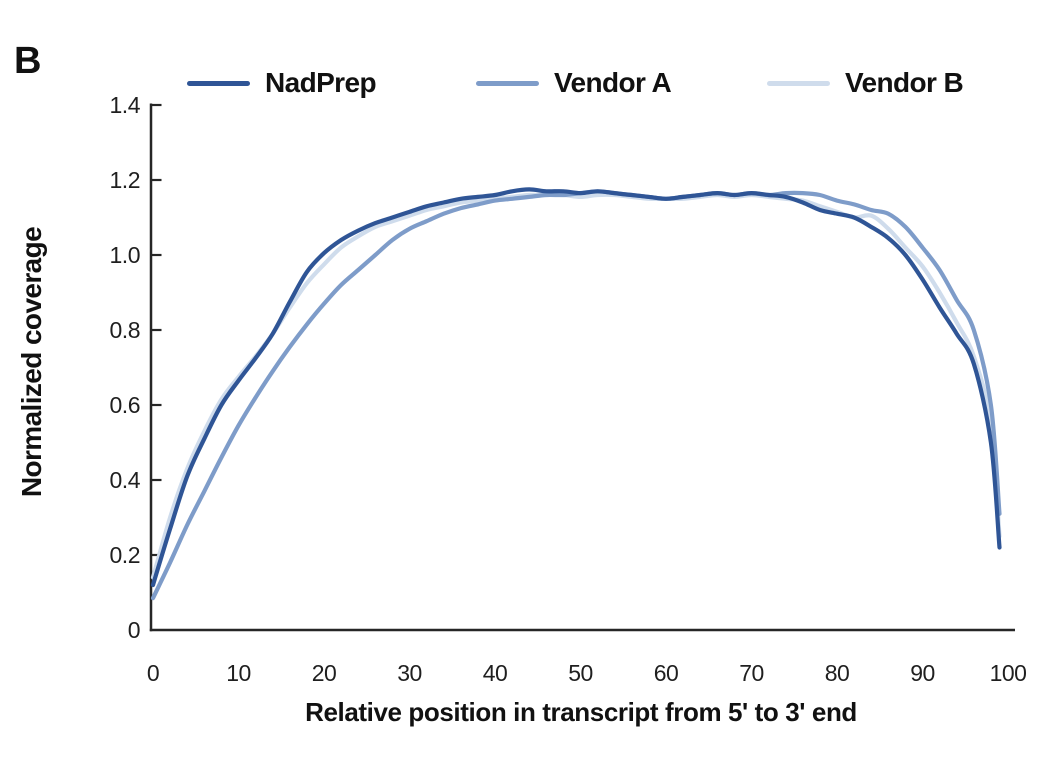 This screenshot has width=1046, height=780. I want to click on x-tick-label: 10, so click(238, 673).